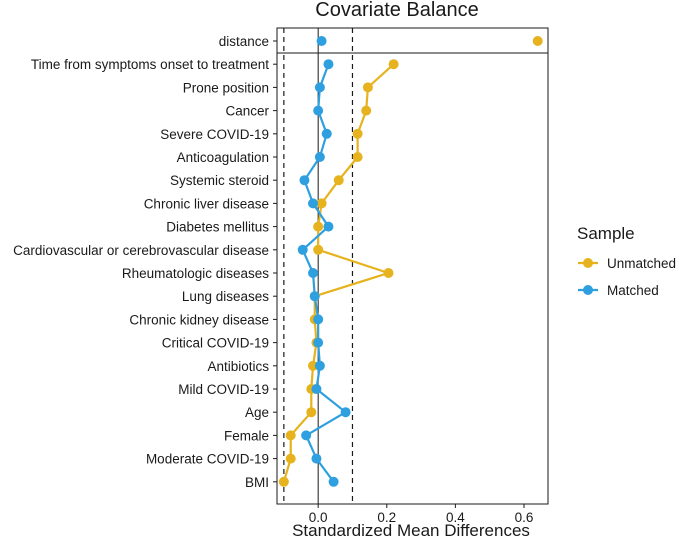  I want to click on y-tick-label-diabetes-mellitus: Diabetes mellitus, so click(217, 227).